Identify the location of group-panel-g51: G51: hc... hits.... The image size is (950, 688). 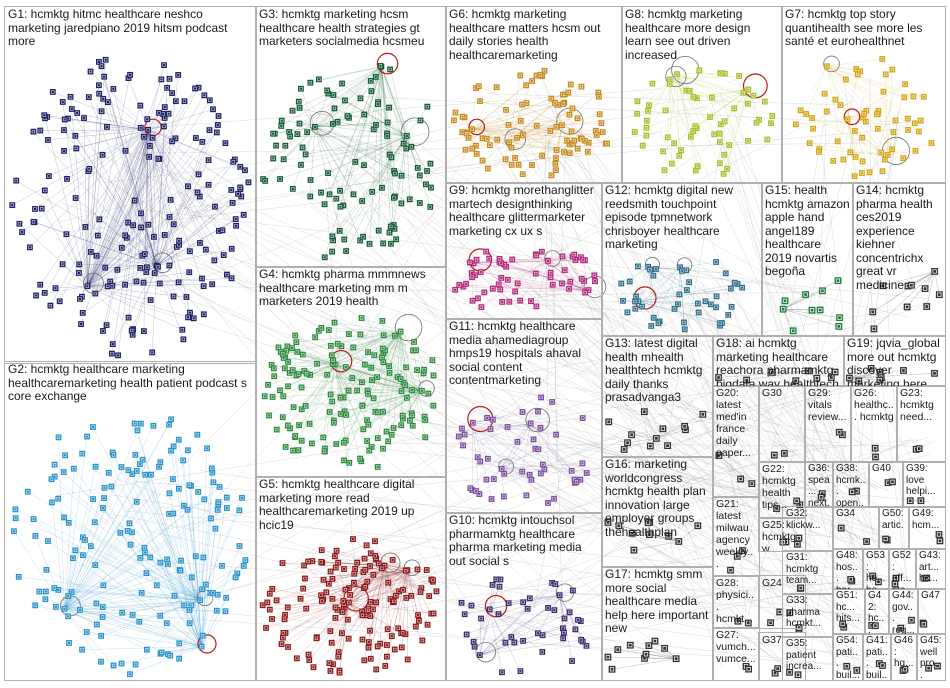
(849, 611).